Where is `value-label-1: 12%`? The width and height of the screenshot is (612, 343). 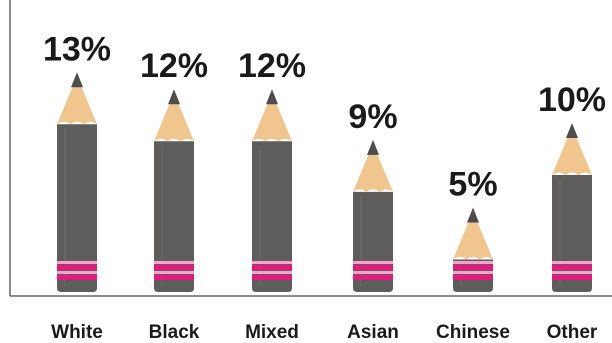
value-label-1: 12% is located at coordinates (174, 66).